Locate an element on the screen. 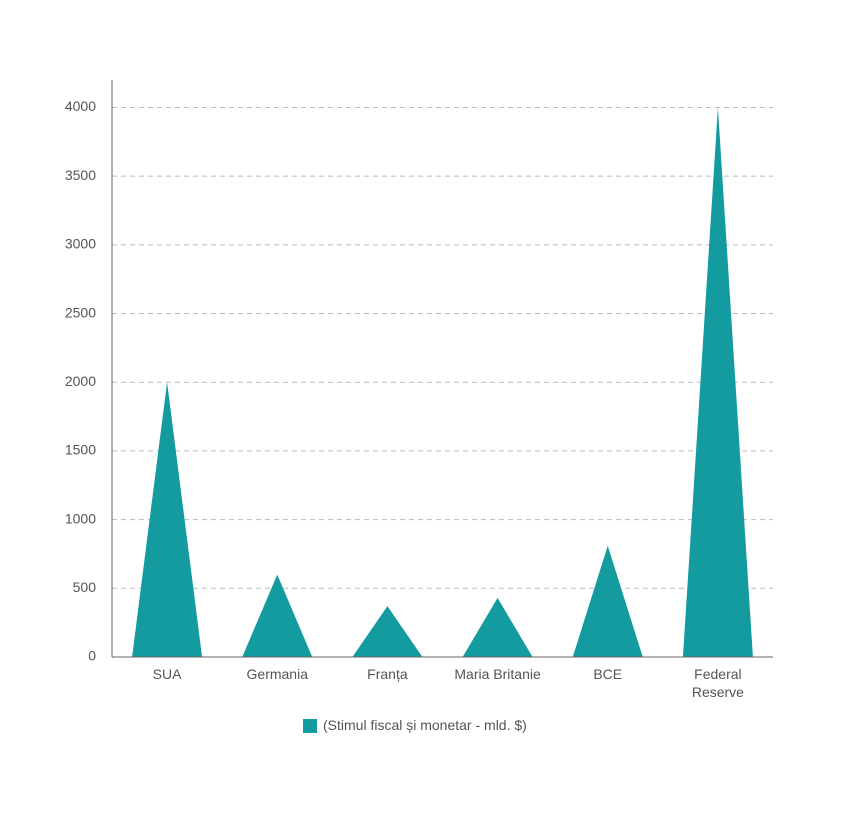 This screenshot has width=845, height=821. x-tick-label: SUA is located at coordinates (167, 674).